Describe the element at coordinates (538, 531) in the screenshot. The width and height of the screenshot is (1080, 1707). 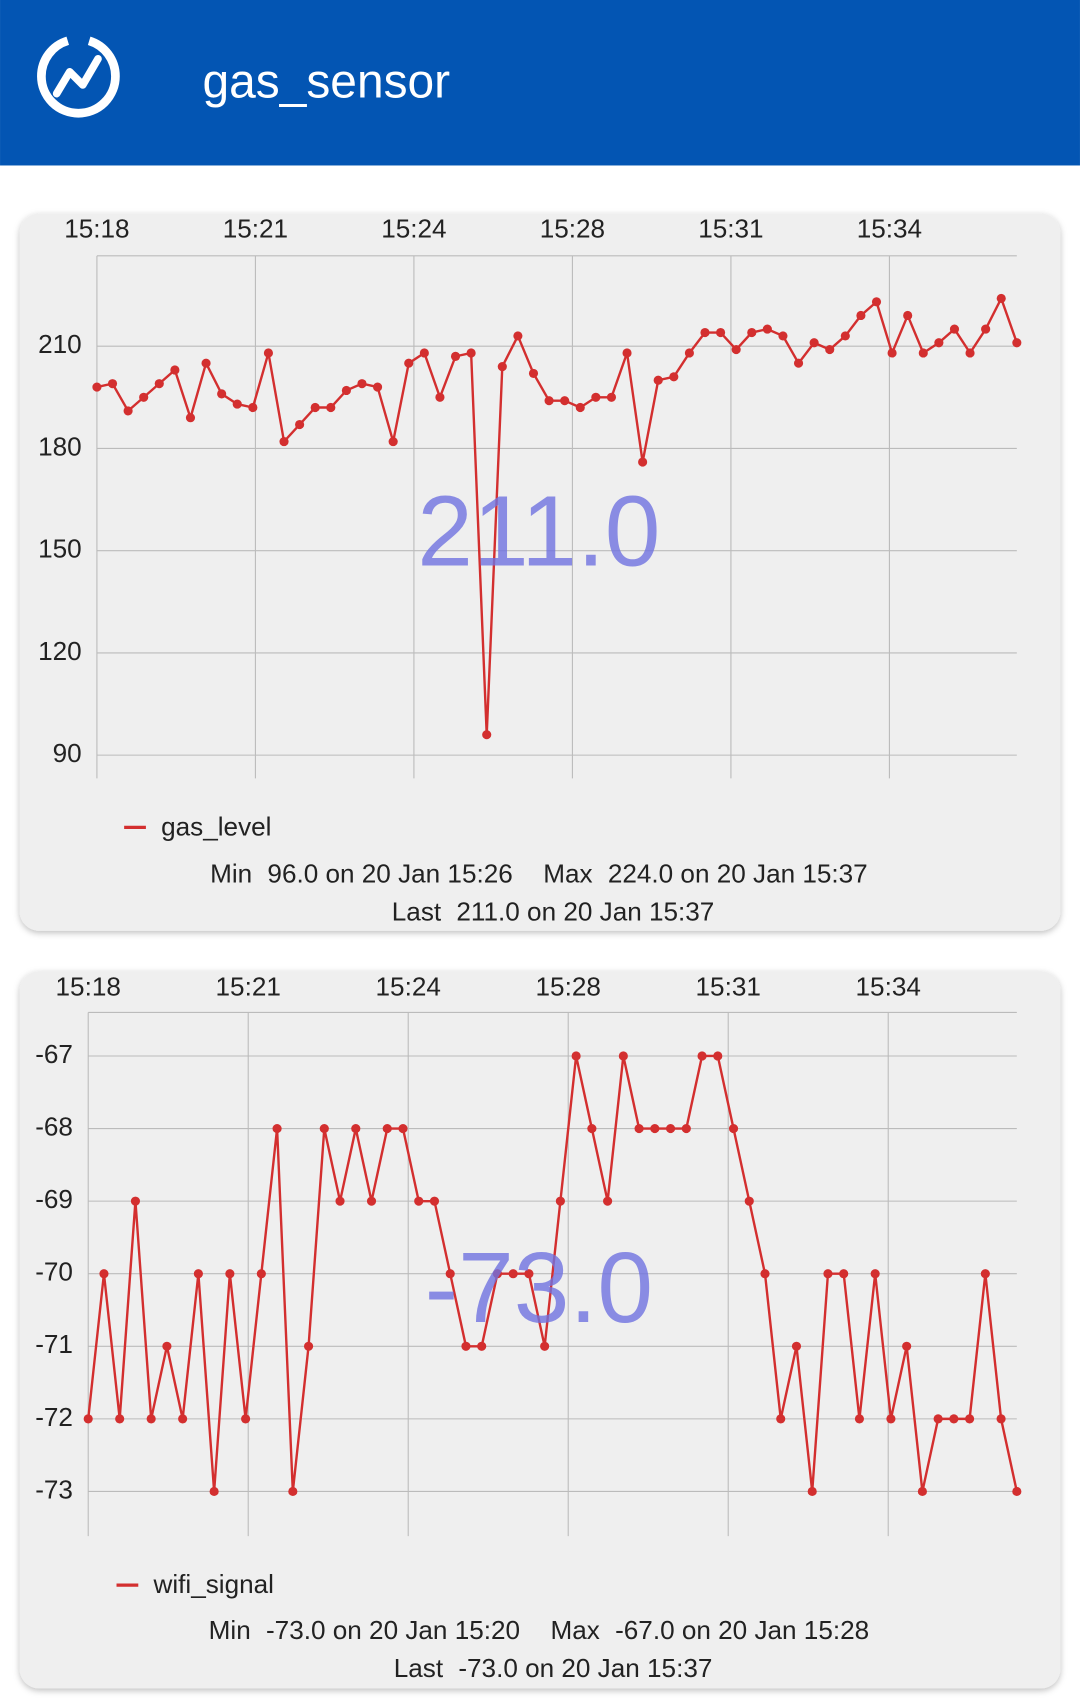
I see `value-overlay: 211.0` at that location.